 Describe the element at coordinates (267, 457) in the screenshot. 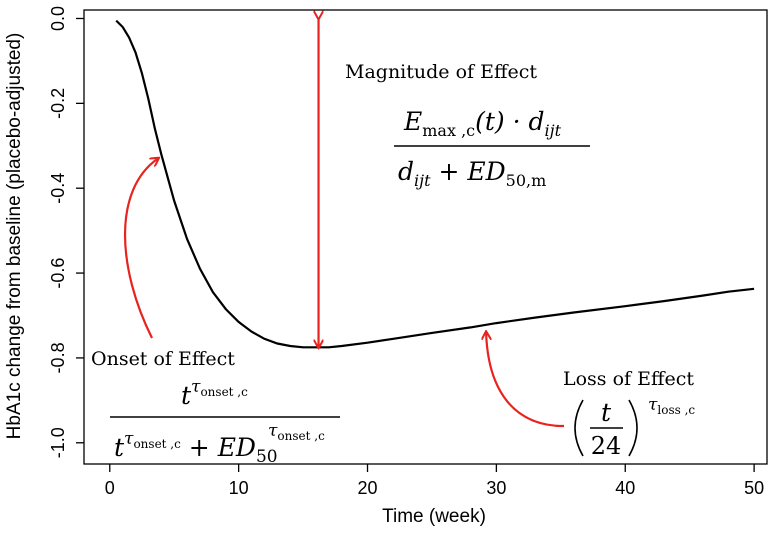

I see `onset-den-ed-sub: 50` at that location.